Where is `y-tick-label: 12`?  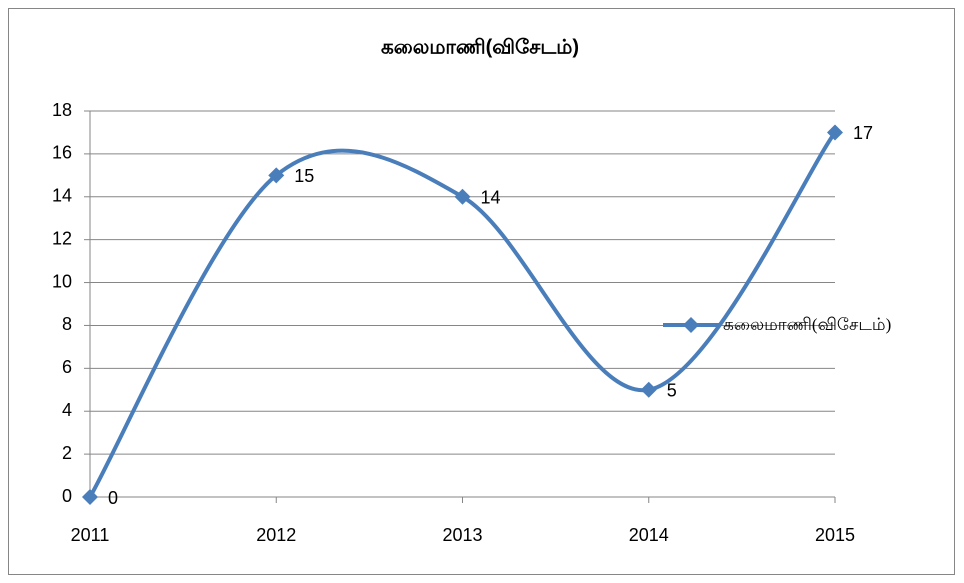
y-tick-label: 12 is located at coordinates (62, 238).